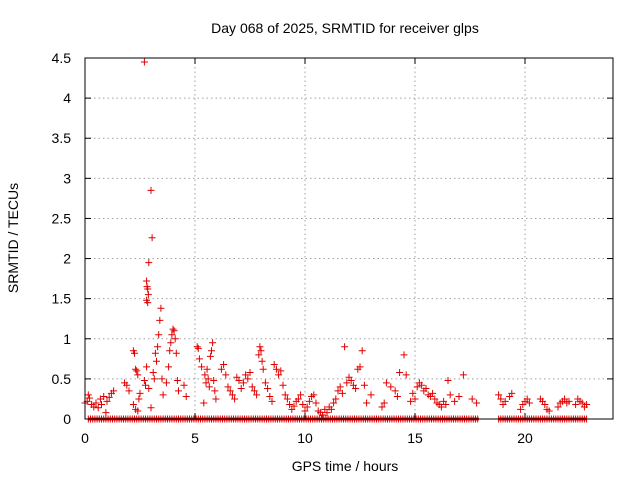  What do you see at coordinates (67, 98) in the screenshot?
I see `y-tick-label: 4` at bounding box center [67, 98].